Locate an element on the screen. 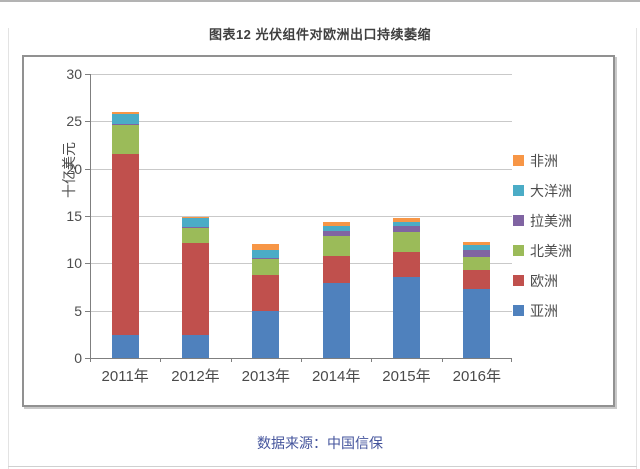 The image size is (640, 469). legend-label: 拉美洲 is located at coordinates (551, 220).